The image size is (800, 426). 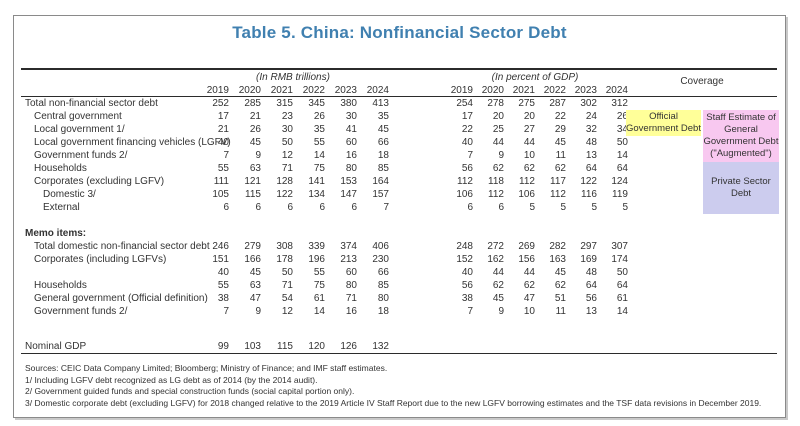 I want to click on value-cell: 40, so click(x=223, y=272).